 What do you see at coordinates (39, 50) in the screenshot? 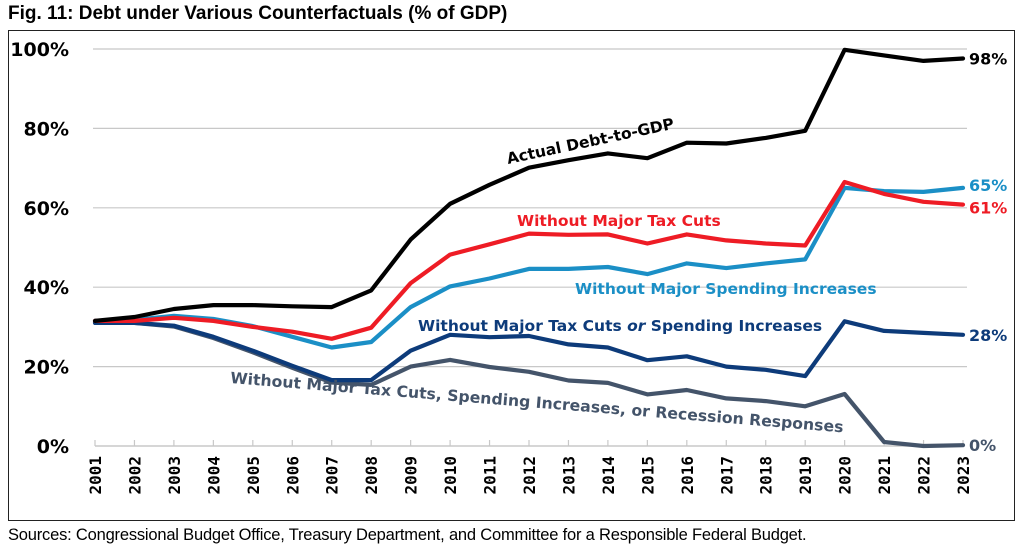
I see `y-tick-label: 100%` at bounding box center [39, 50].